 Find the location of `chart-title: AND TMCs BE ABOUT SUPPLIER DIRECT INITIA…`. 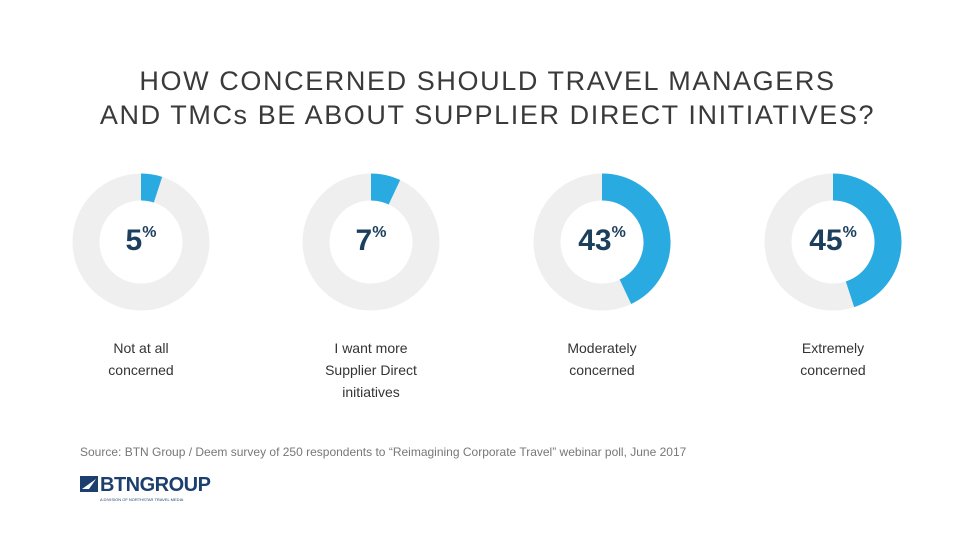

chart-title: AND TMCs BE ABOUT SUPPLIER DIRECT INITIA… is located at coordinates (487, 115).